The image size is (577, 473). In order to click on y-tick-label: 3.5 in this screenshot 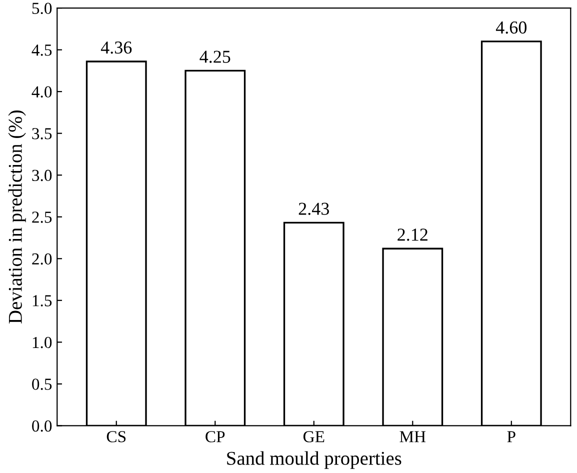, I will do `click(42, 134)`.